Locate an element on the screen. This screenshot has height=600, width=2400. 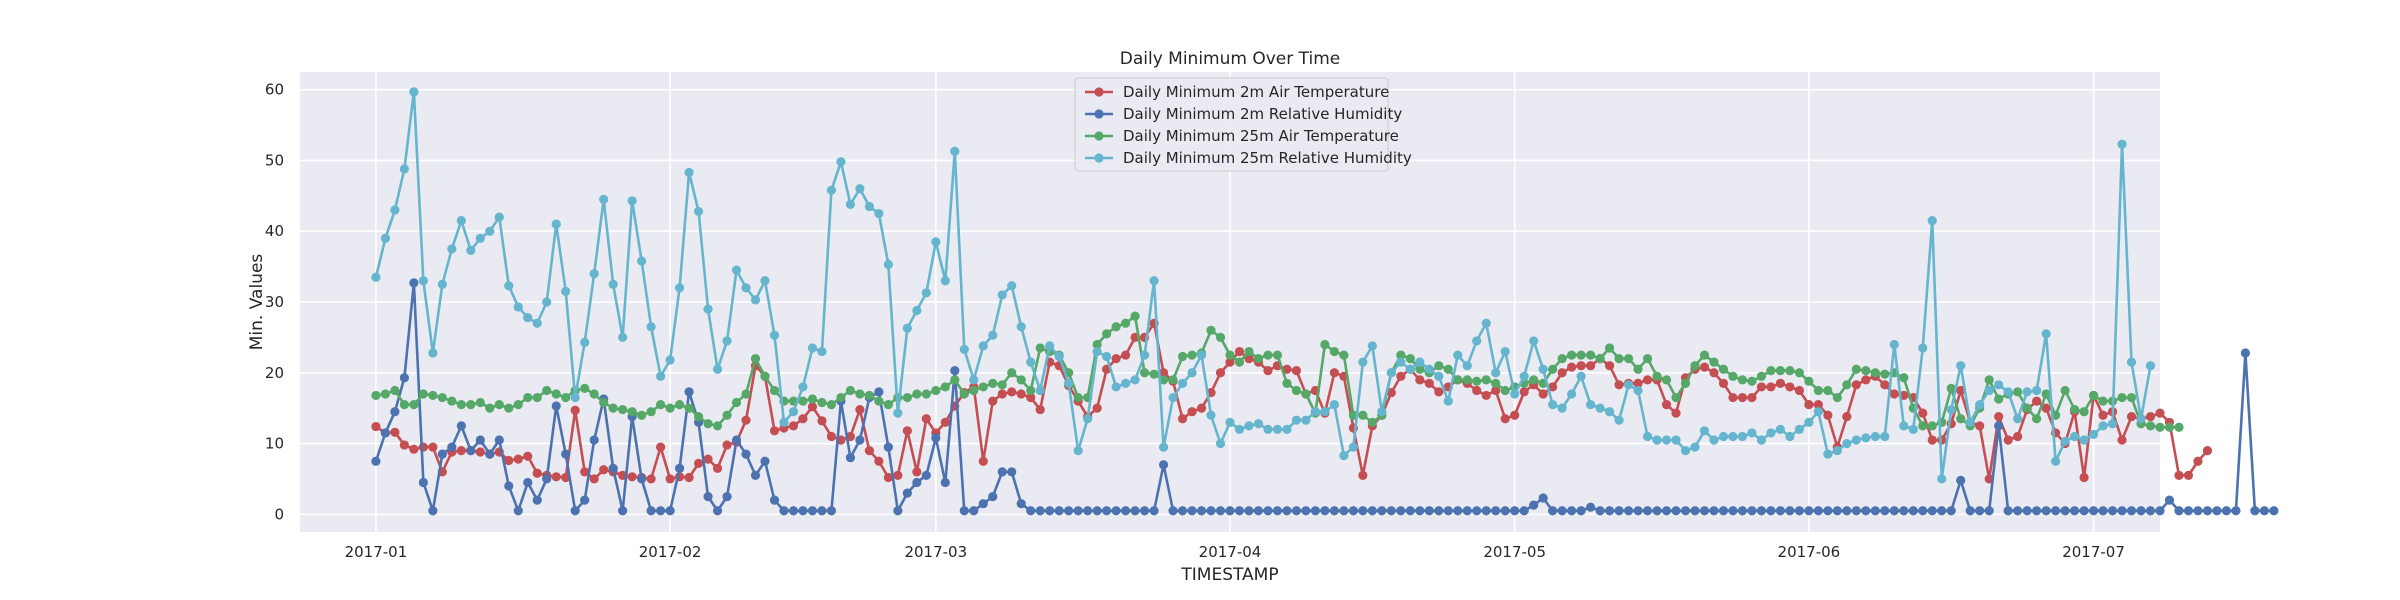
y-tick-label: 20 is located at coordinates (274, 373).